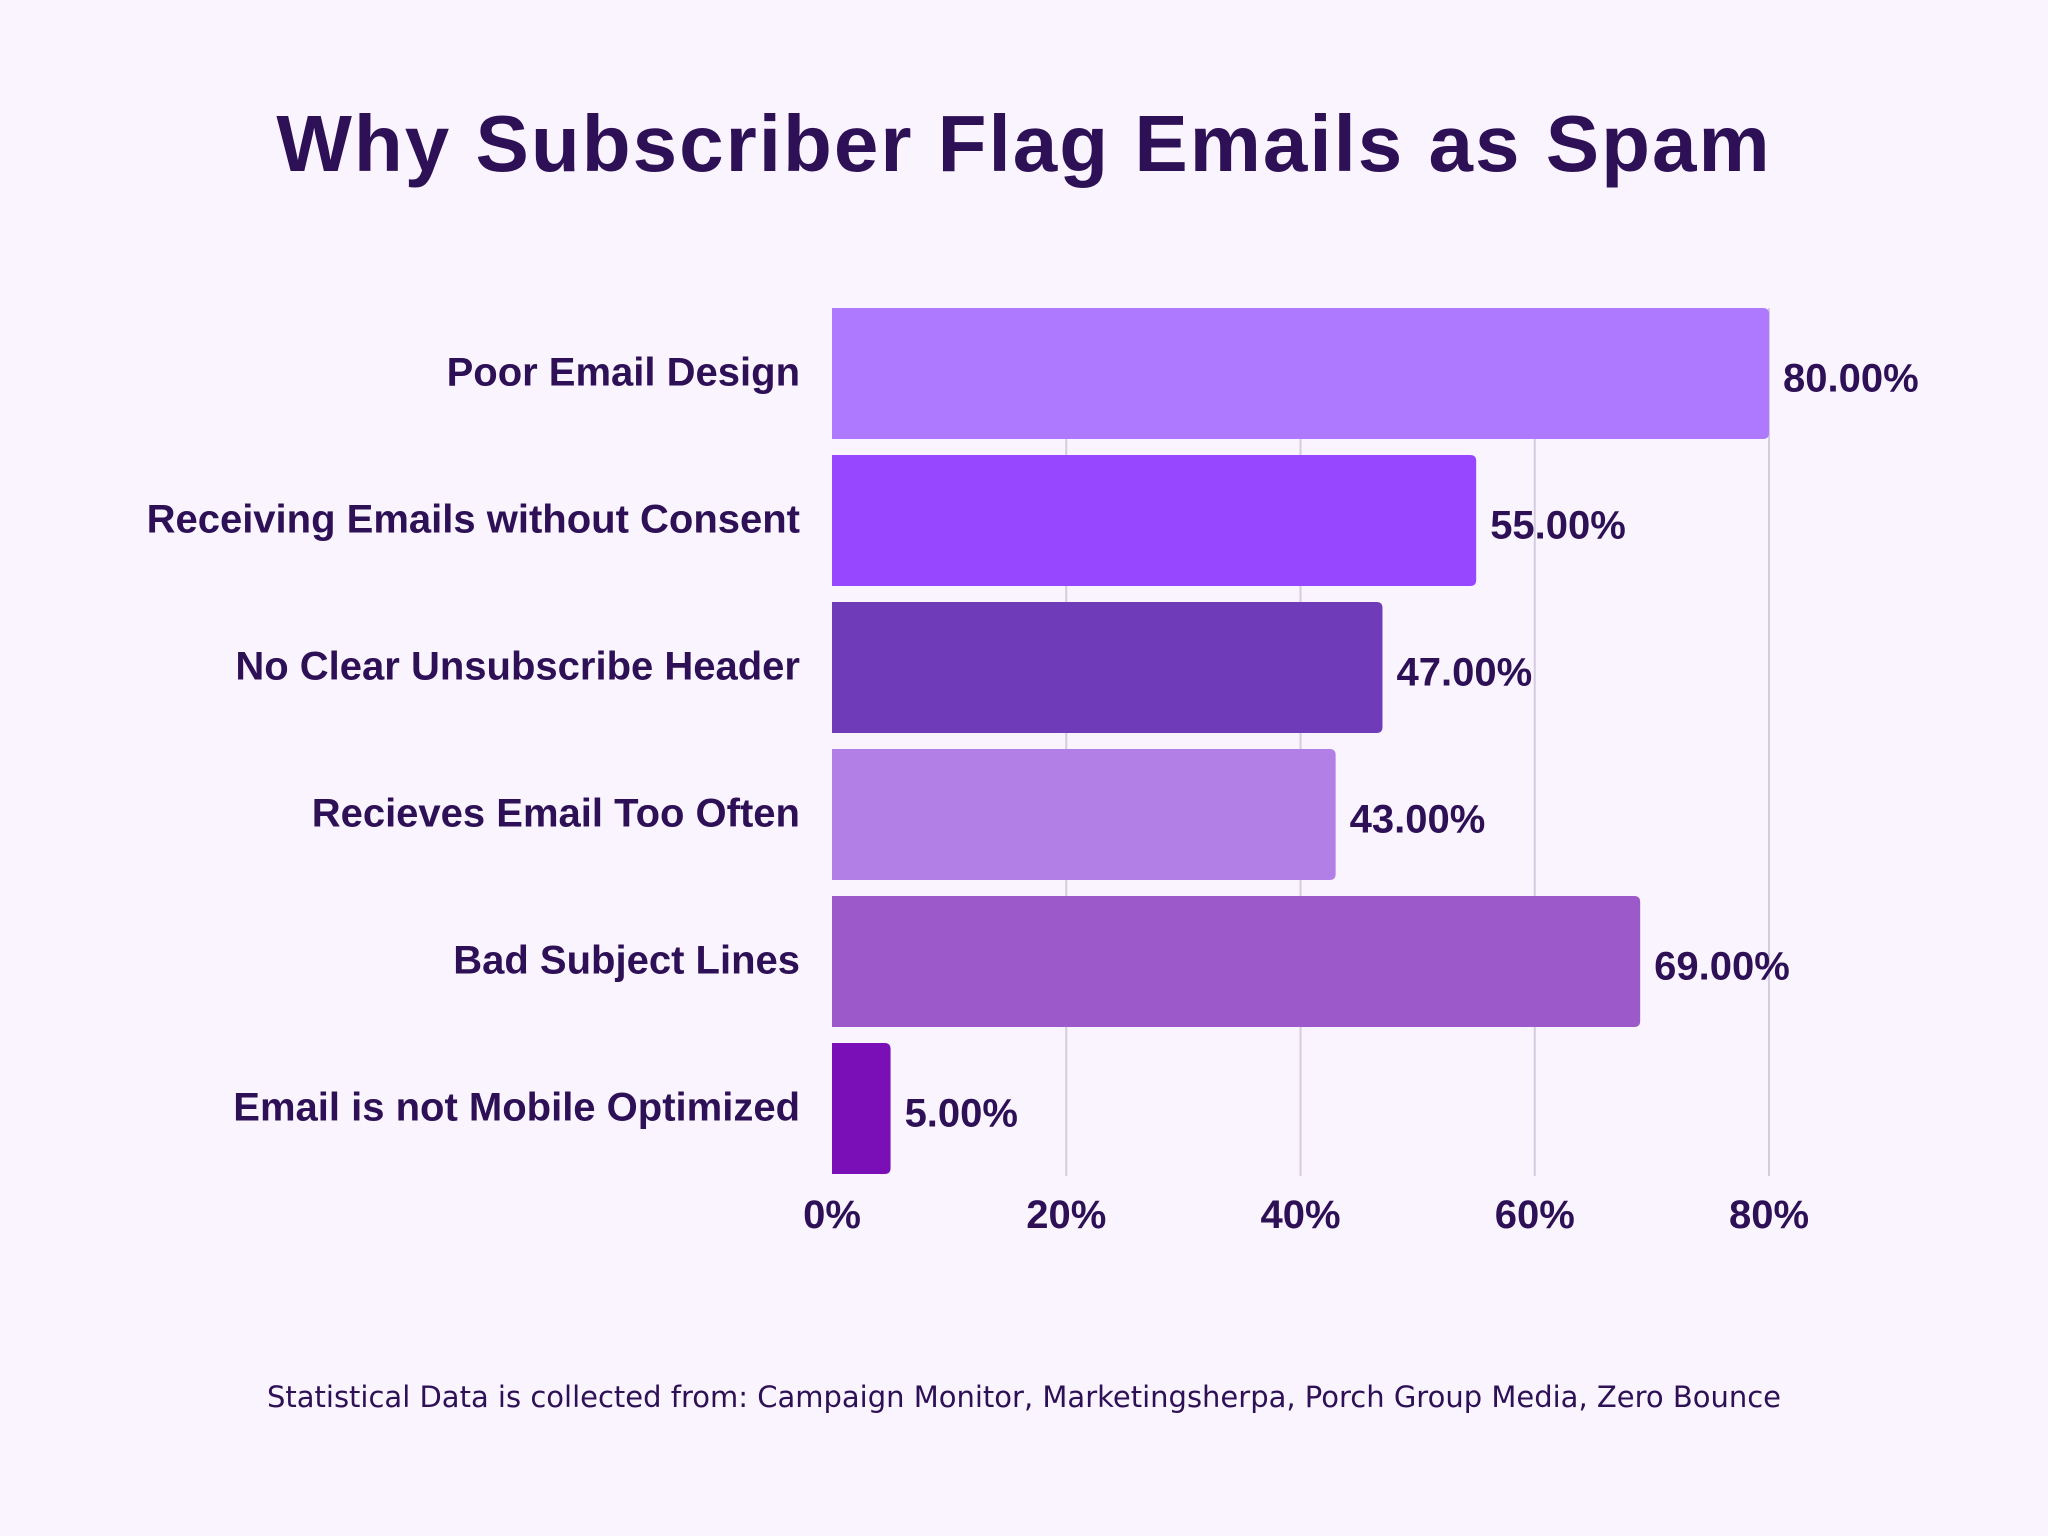  I want to click on data-label: 47.00%, so click(1464, 673).